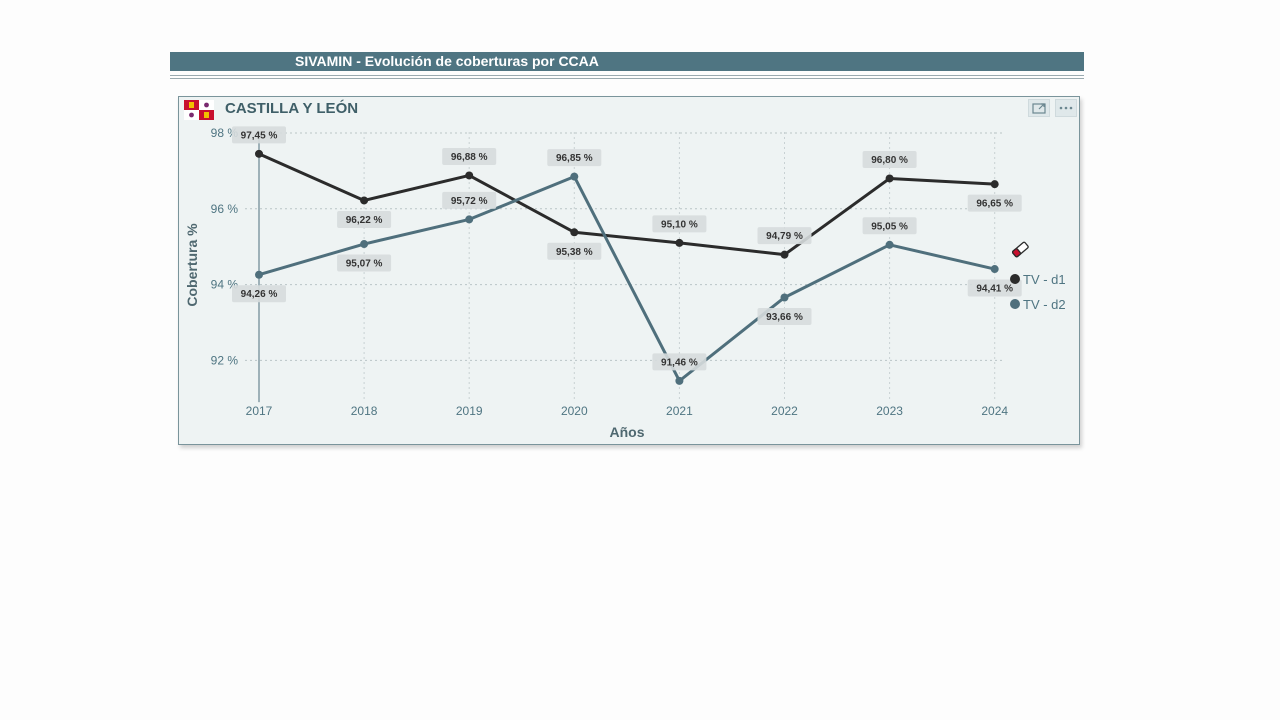 This screenshot has height=720, width=1280. Describe the element at coordinates (784, 411) in the screenshot. I see `x-tick-label: 2022` at that location.